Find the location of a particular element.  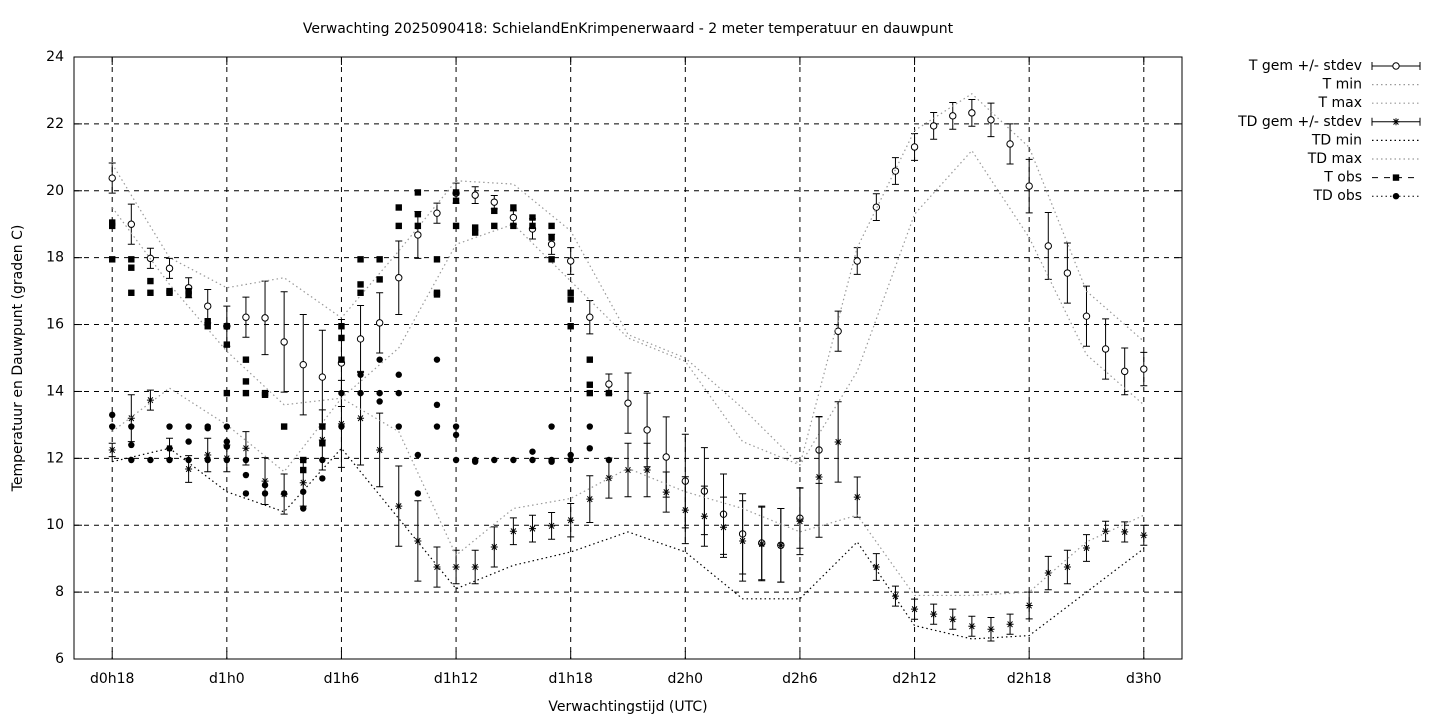

y-tick-label: 6 is located at coordinates (59, 659).